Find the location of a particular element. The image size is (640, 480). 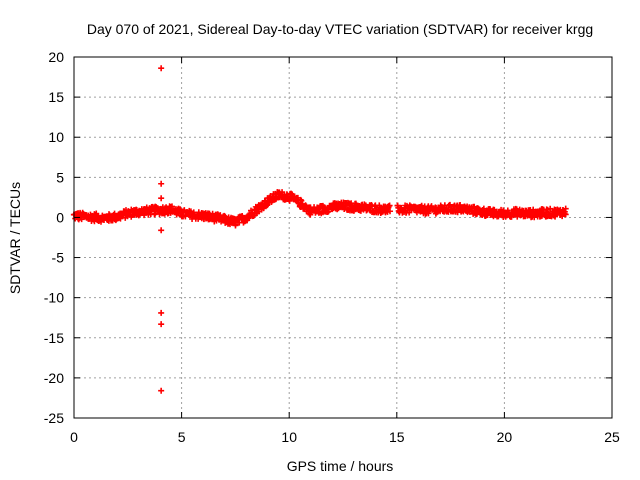

y-tick-label: 10 is located at coordinates (56, 137).